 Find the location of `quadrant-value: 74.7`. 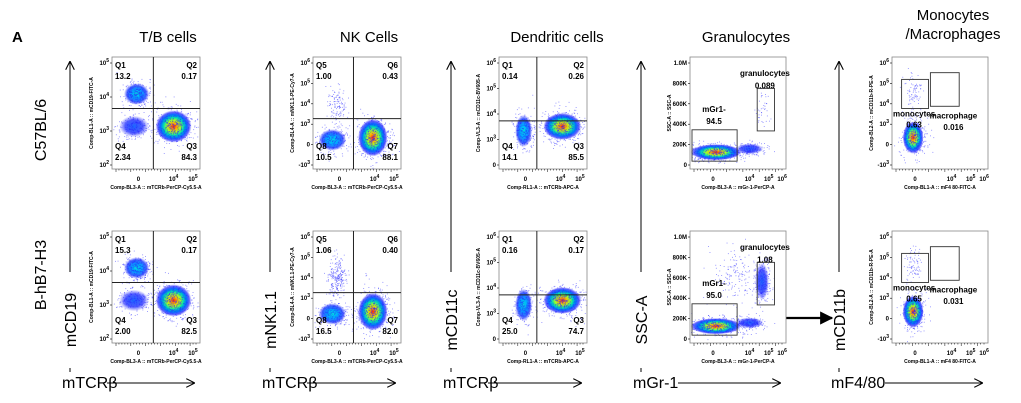

quadrant-value: 74.7 is located at coordinates (576, 331).